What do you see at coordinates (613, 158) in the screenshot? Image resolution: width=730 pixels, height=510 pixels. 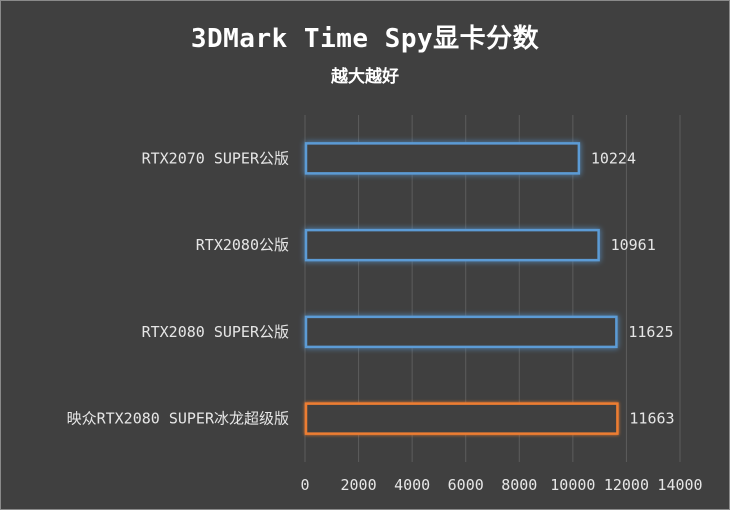 I see `value-label: 10224` at bounding box center [613, 158].